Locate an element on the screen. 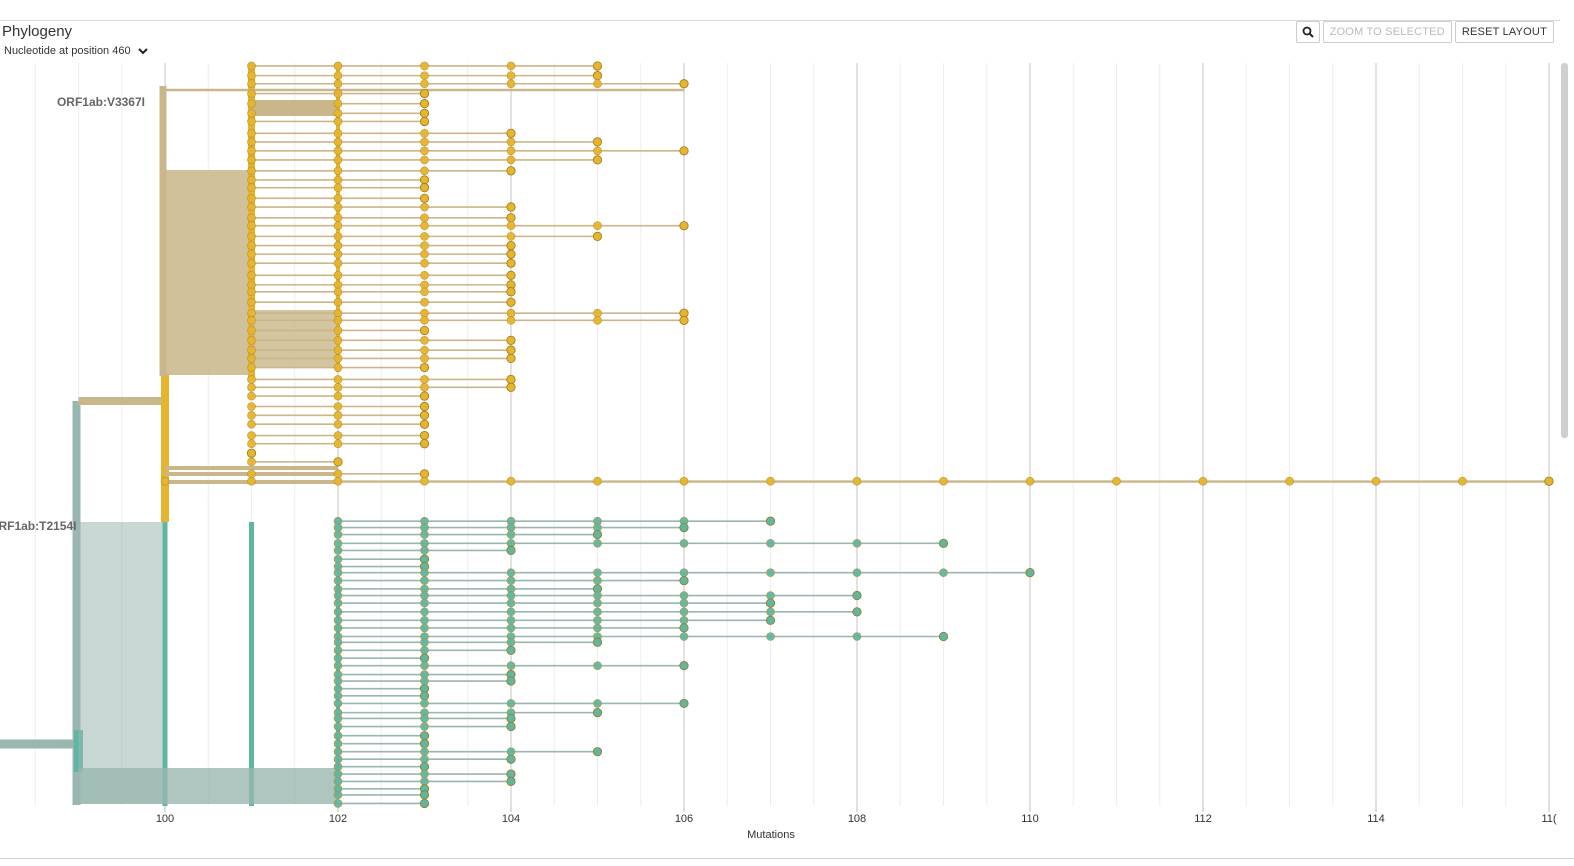  zoom-to-selected-button: ZOOM TO SELECTED is located at coordinates (1387, 32).